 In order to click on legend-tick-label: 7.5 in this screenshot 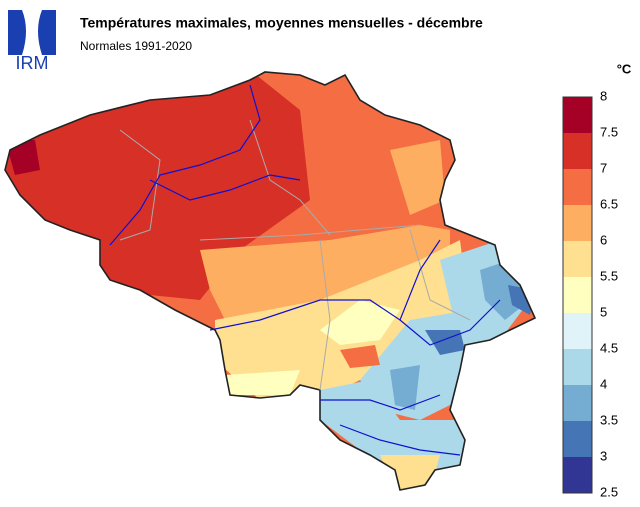, I will do `click(609, 131)`.